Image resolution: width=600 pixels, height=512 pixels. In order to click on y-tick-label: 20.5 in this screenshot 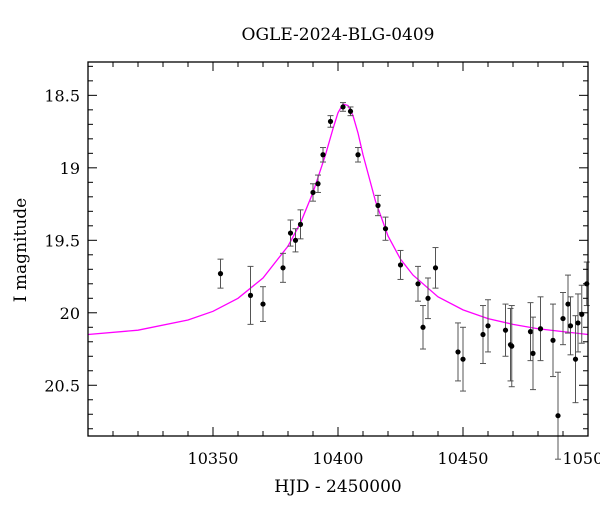, I will do `click(62, 385)`.